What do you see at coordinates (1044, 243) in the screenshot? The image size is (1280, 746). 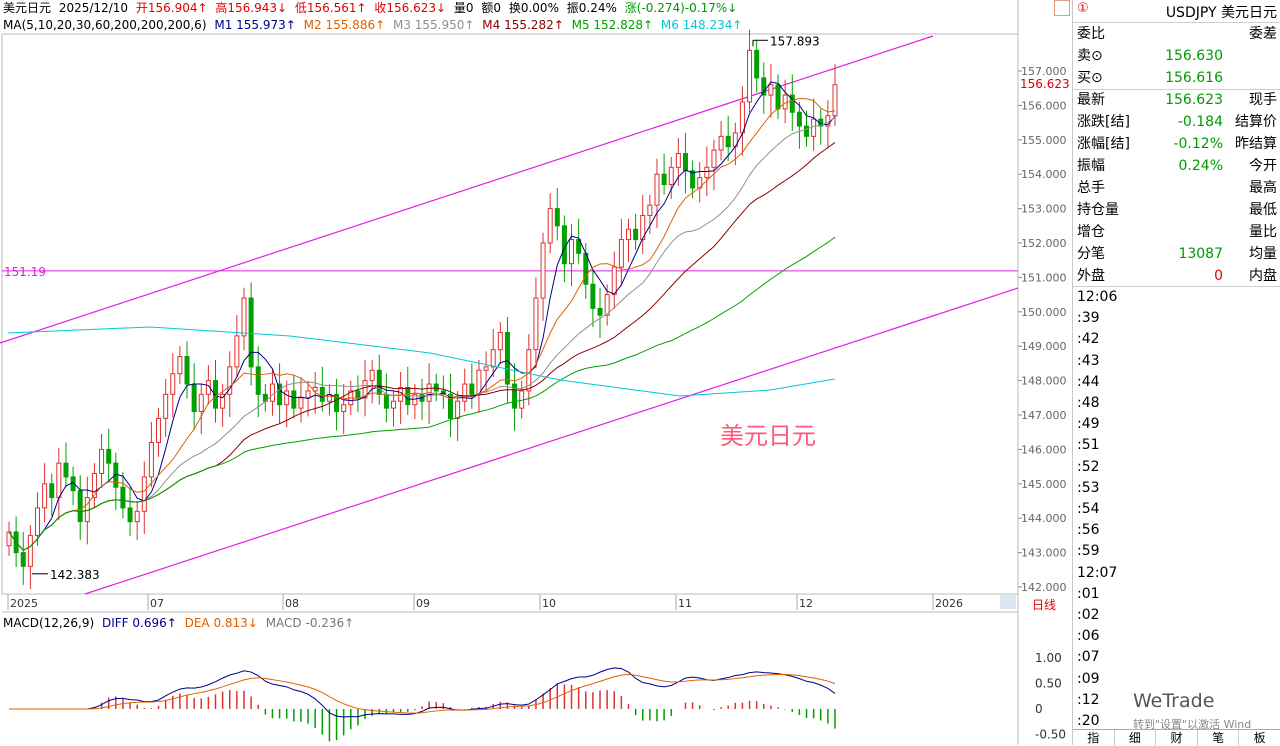 I see `ytick-label: 152.000` at bounding box center [1044, 243].